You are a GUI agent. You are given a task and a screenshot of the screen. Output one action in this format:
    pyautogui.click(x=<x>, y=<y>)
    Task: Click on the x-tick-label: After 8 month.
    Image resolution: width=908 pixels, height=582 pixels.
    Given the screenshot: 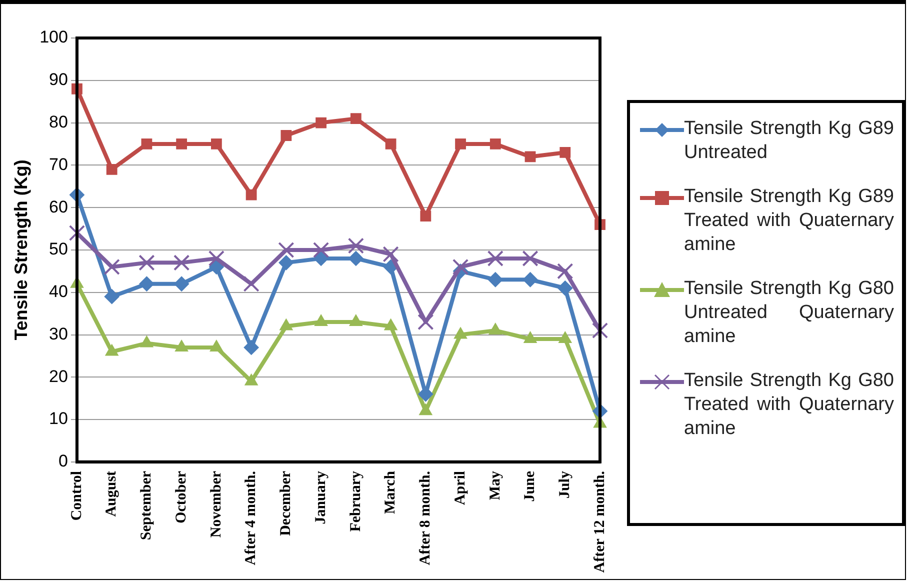 What is the action you would take?
    pyautogui.click(x=426, y=518)
    